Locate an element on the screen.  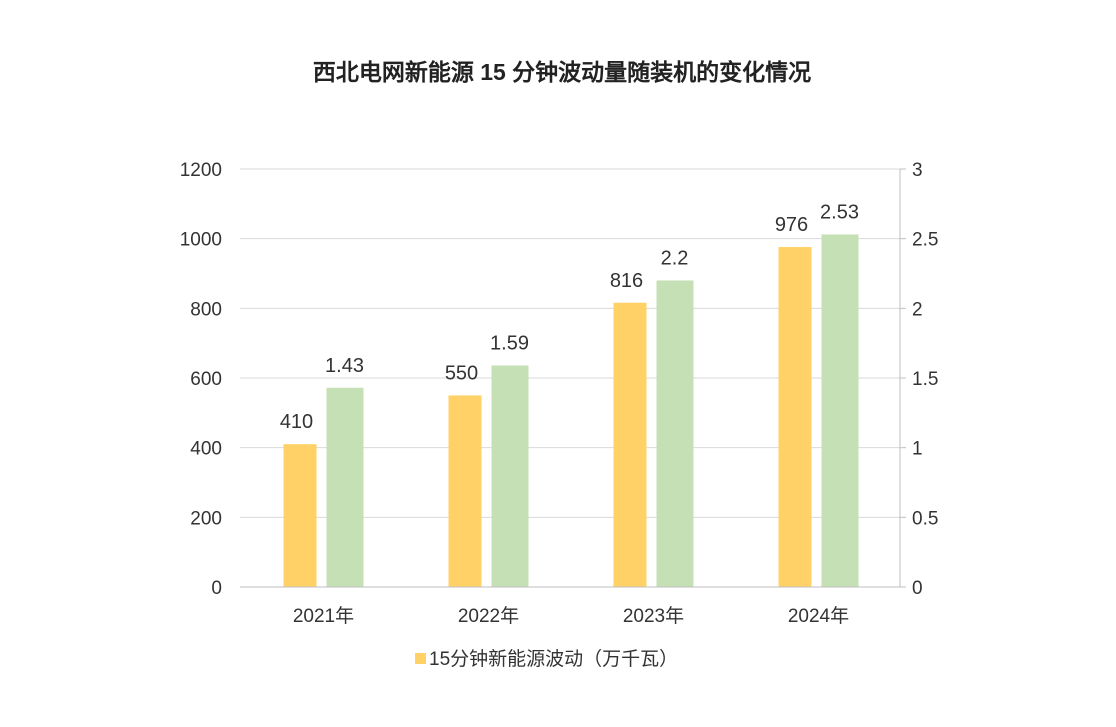
chart-title: 西北电网新能源 15 分钟波动量随装机的变化情况 is located at coordinates (562, 72).